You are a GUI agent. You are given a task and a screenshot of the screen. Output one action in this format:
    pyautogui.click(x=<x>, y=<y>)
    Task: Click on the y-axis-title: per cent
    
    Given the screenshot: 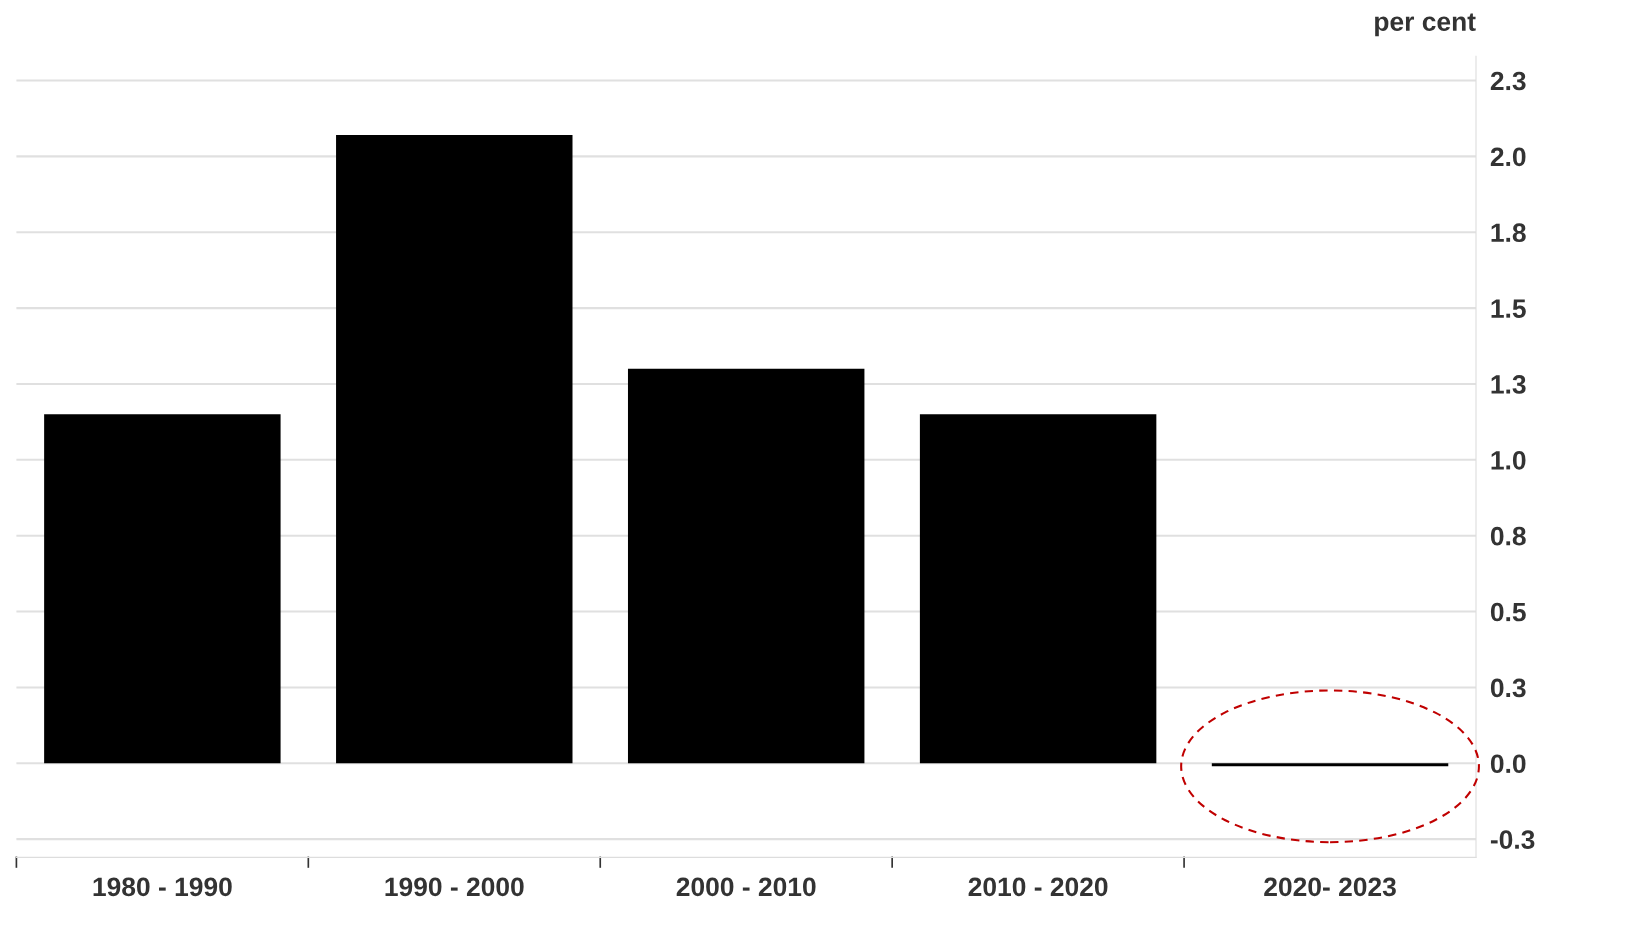 What is the action you would take?
    pyautogui.click(x=1425, y=25)
    